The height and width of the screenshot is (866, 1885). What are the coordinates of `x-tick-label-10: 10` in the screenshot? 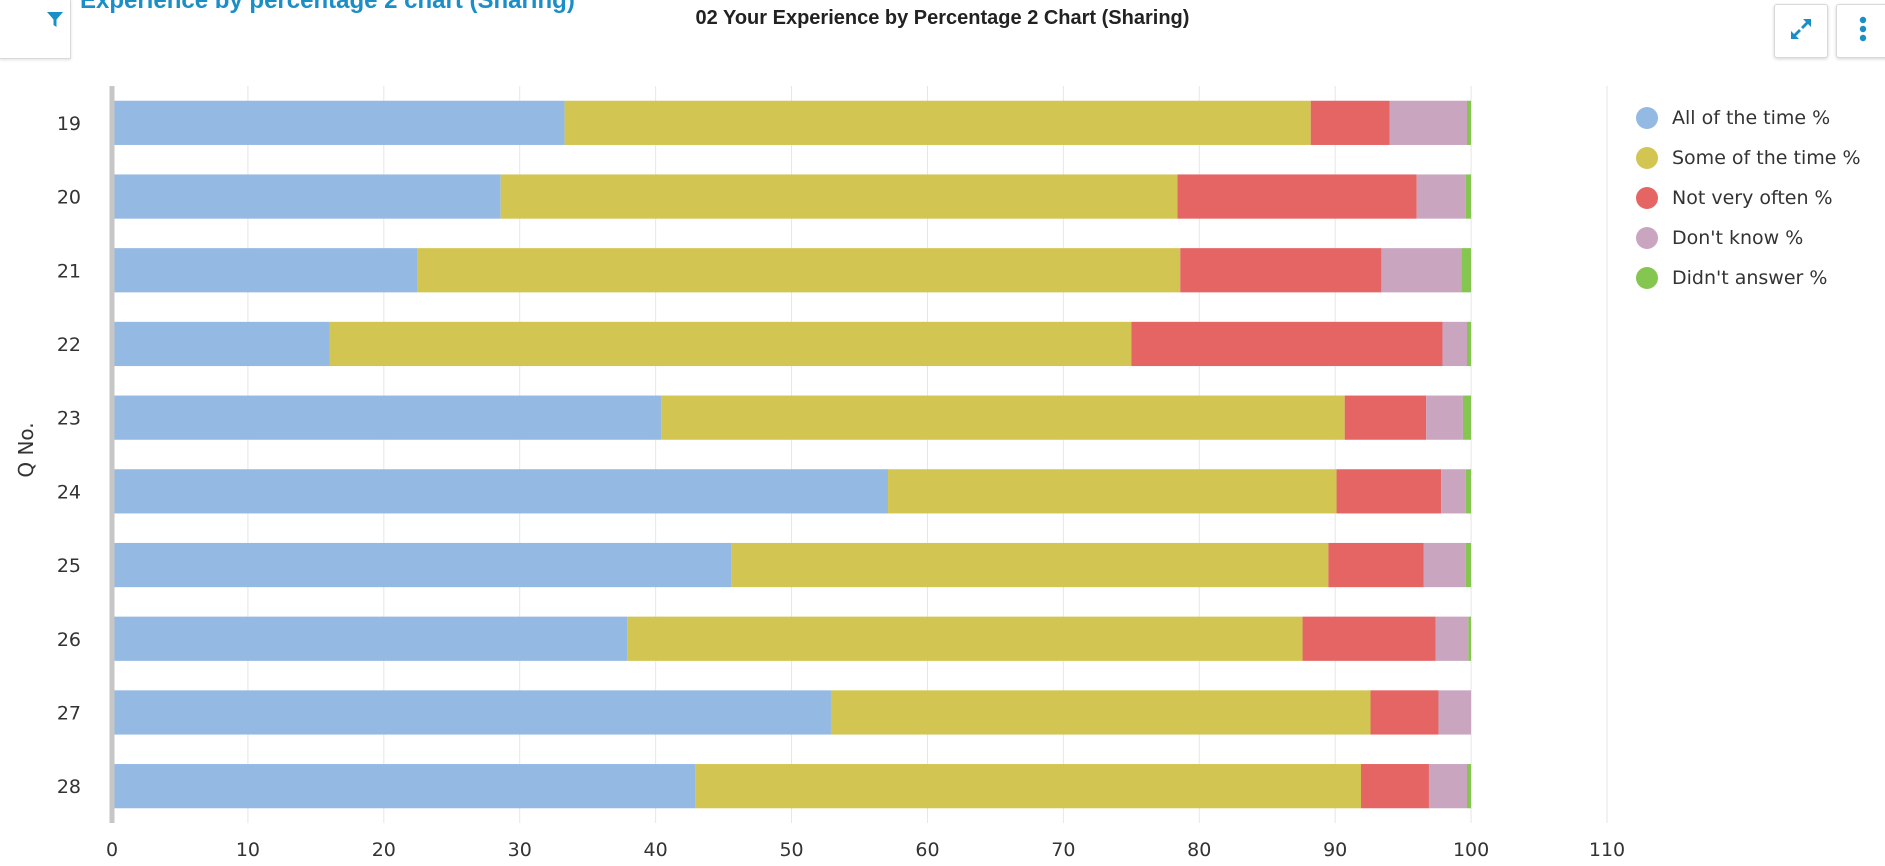 It's located at (248, 850).